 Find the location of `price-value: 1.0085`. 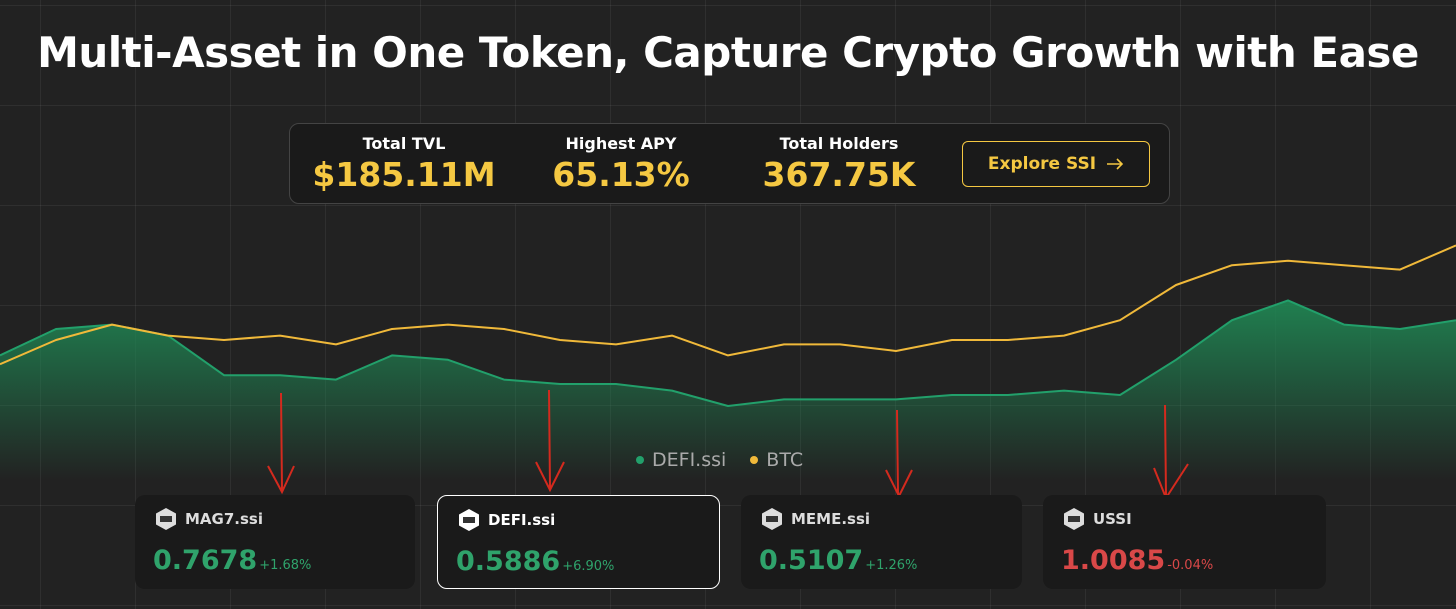

price-value: 1.0085 is located at coordinates (1113, 560).